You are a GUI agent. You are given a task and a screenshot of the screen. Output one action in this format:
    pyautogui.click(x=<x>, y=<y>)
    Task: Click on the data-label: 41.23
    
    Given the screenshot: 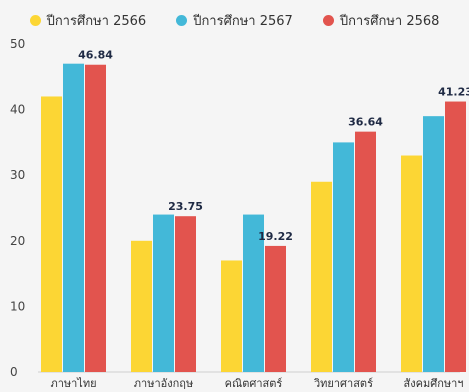 What is the action you would take?
    pyautogui.click(x=453, y=92)
    